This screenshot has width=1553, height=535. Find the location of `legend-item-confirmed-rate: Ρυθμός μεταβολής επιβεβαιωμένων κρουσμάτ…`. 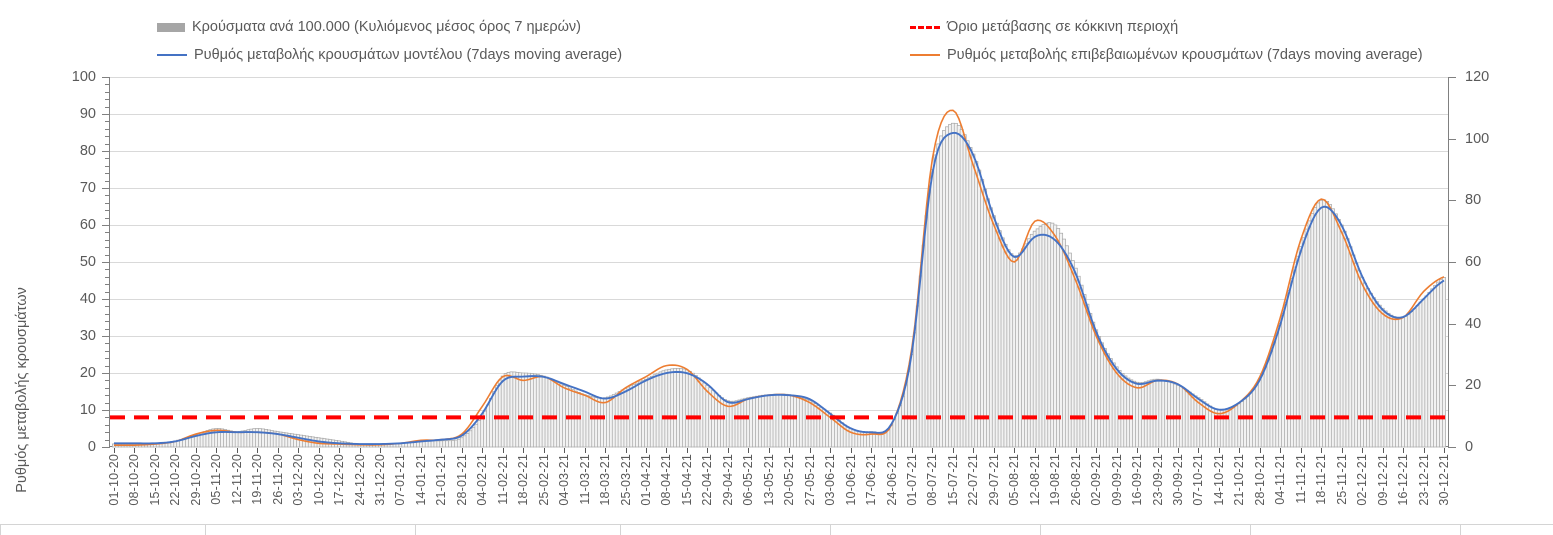

legend-item-confirmed-rate: Ρυθμός μεταβολής επιβεβαιωμένων κρουσμάτ… is located at coordinates (1166, 55).